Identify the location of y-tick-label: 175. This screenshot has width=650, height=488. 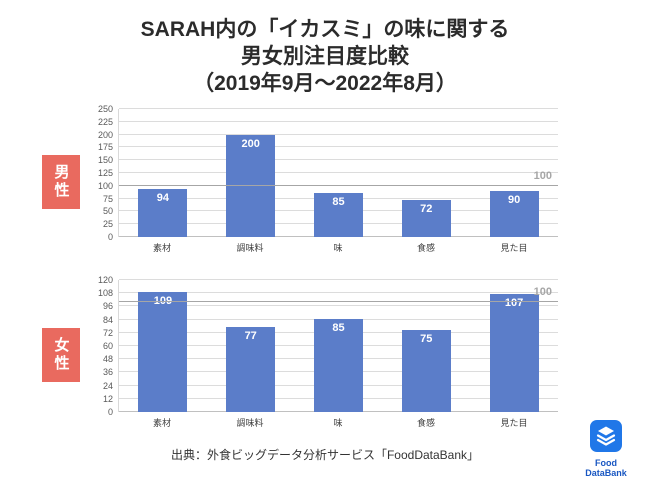
(105, 147).